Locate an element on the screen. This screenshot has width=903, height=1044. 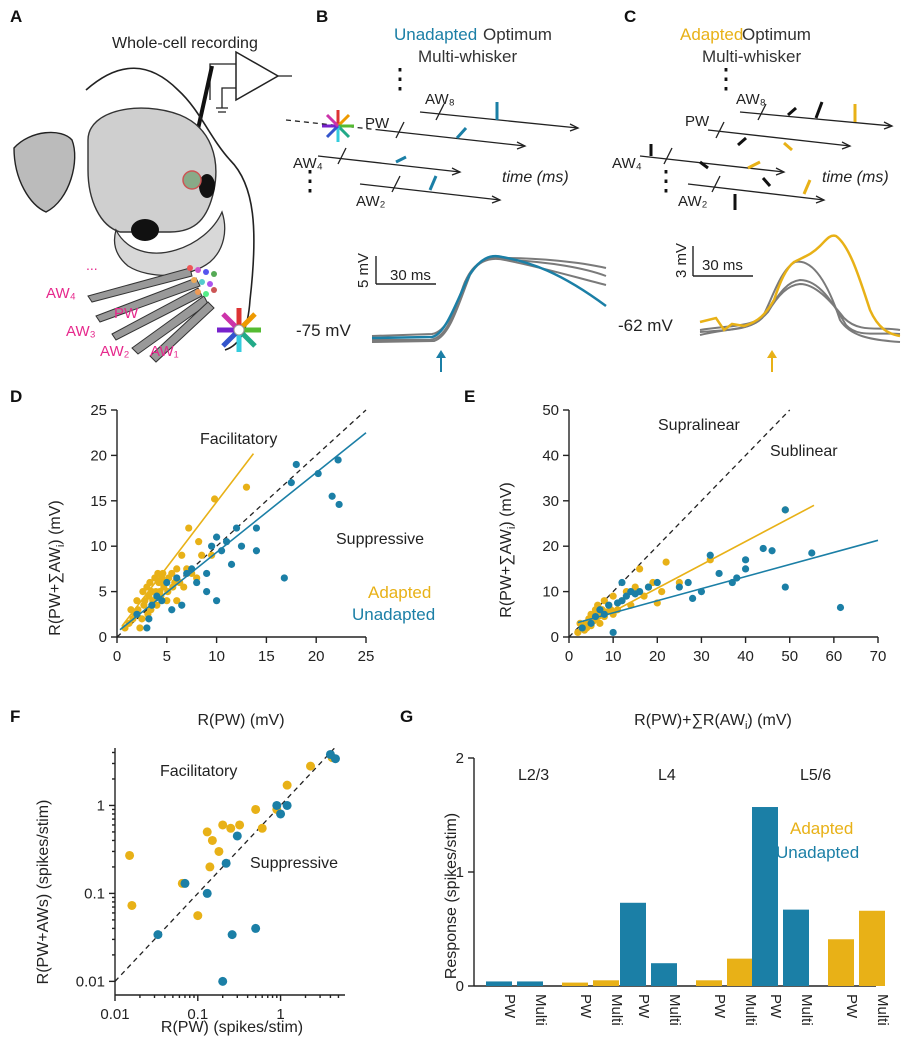
panel-g-y-tick-label: 2 is located at coordinates (460, 758).